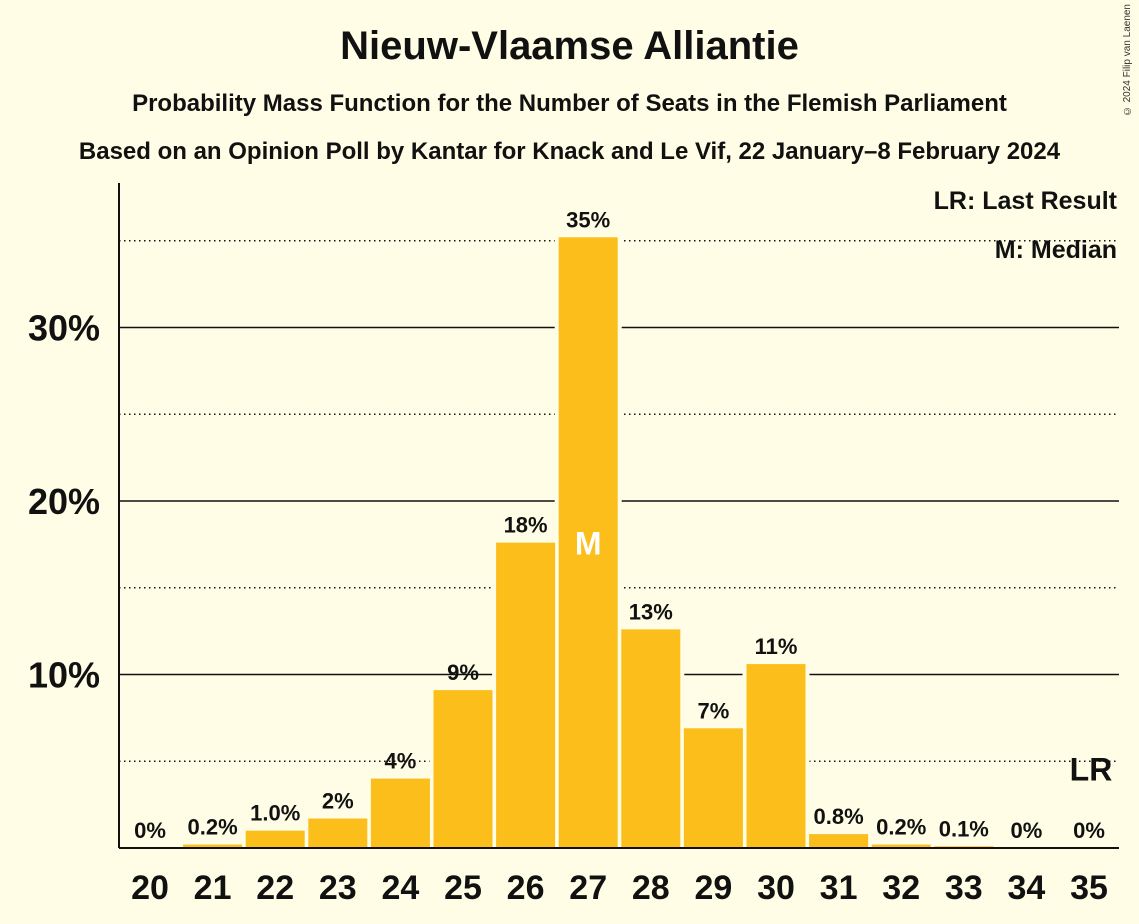 The width and height of the screenshot is (1139, 924). What do you see at coordinates (338, 801) in the screenshot?
I see `data-label-23: 2%` at bounding box center [338, 801].